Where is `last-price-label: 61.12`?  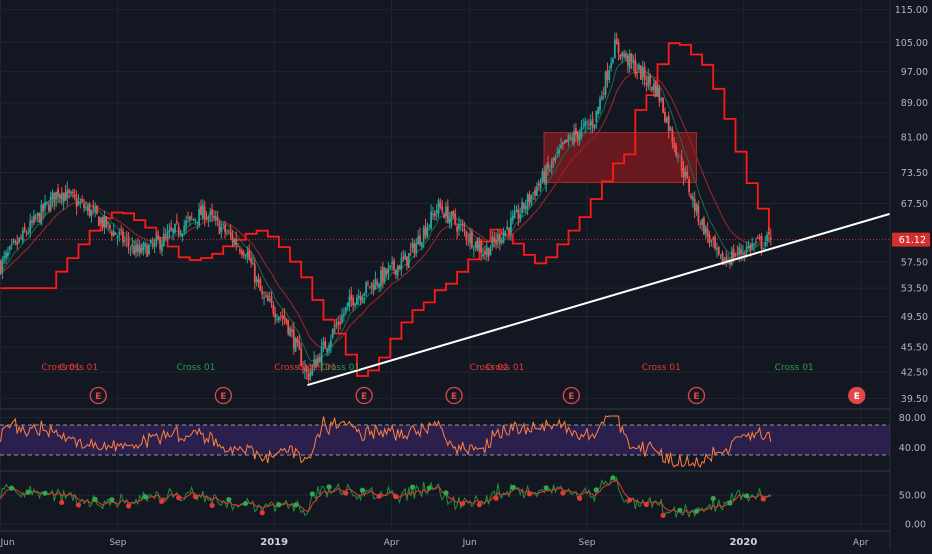 last-price-label: 61.12 is located at coordinates (912, 240).